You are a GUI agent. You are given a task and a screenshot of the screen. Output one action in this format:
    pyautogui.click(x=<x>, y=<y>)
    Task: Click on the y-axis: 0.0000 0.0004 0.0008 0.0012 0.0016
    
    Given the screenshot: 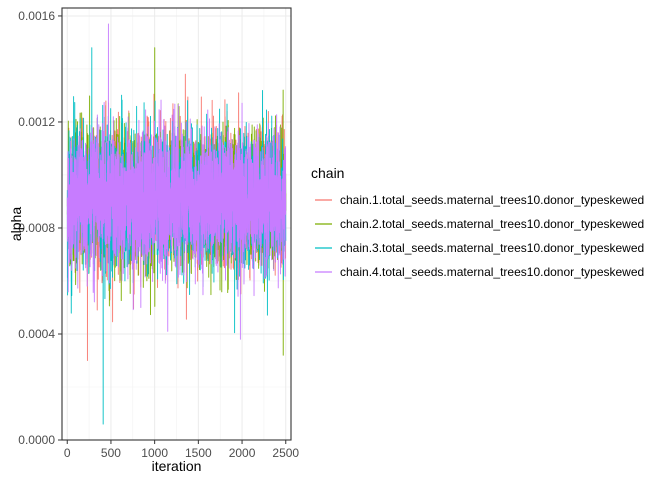 What is the action you would take?
    pyautogui.click(x=40, y=228)
    